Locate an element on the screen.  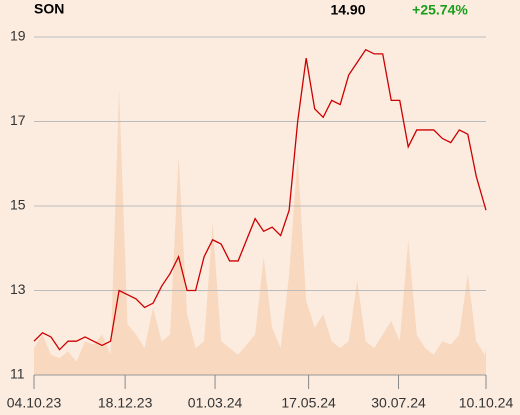
x-tick-label: 18.12.23 is located at coordinates (125, 403).